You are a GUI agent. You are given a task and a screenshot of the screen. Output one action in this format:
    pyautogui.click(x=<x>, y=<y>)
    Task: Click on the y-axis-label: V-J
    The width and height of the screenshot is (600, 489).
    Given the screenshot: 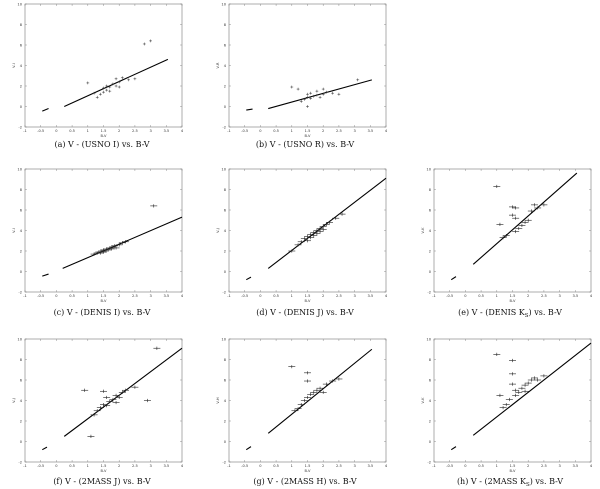 What is the action you would take?
    pyautogui.click(x=14, y=400)
    